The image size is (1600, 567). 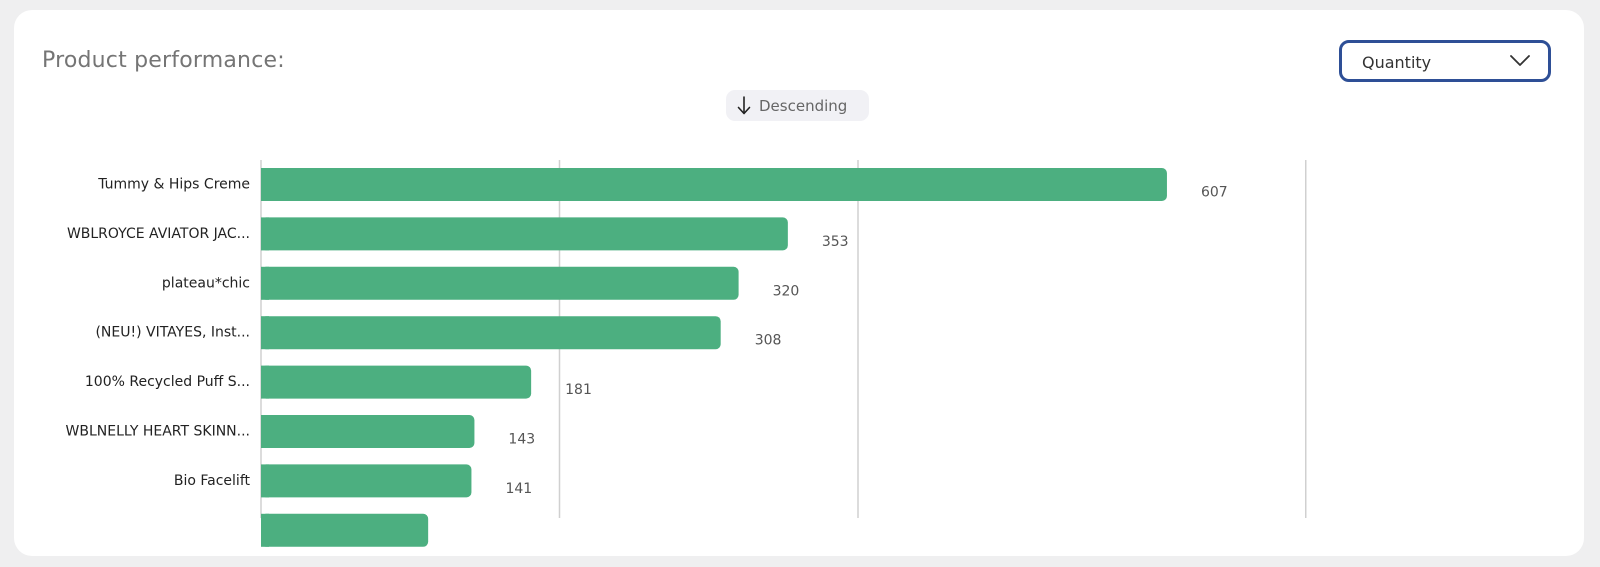 I want to click on category-label: Tummy & Hips Creme, so click(x=173, y=185).